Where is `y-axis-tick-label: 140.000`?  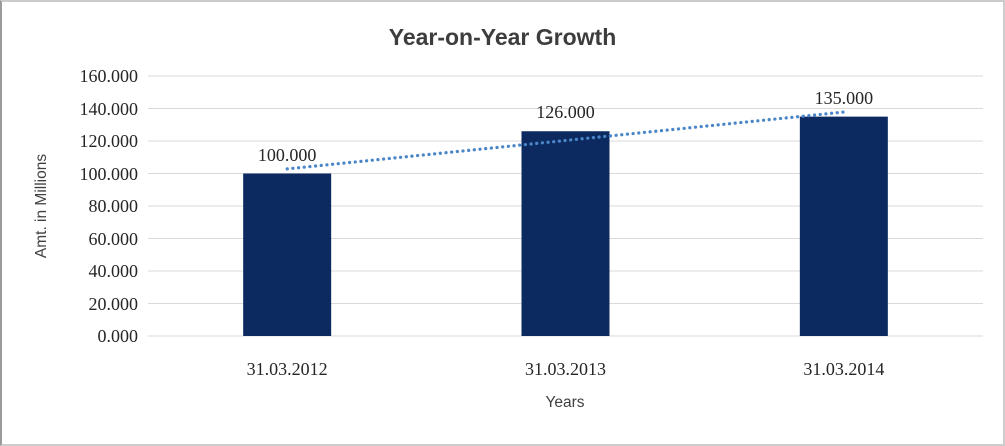 y-axis-tick-label: 140.000 is located at coordinates (109, 108).